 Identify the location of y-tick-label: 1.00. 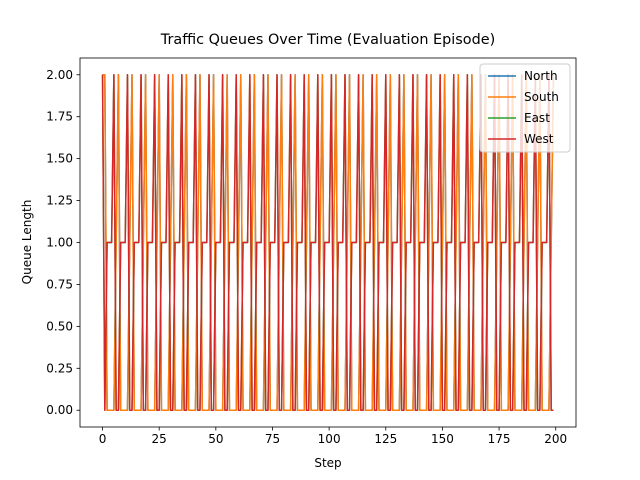
(59, 243).